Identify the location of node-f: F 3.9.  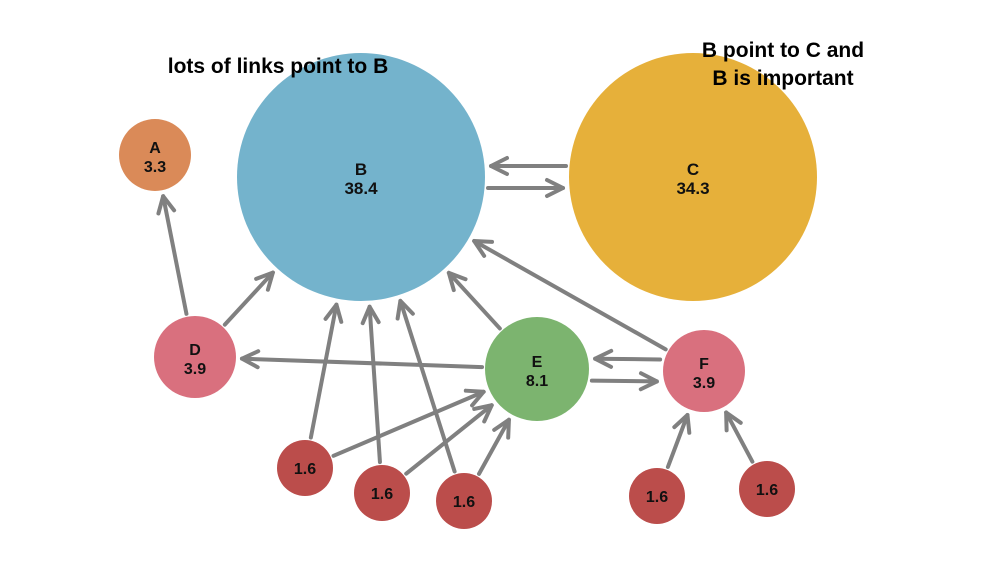
(704, 371).